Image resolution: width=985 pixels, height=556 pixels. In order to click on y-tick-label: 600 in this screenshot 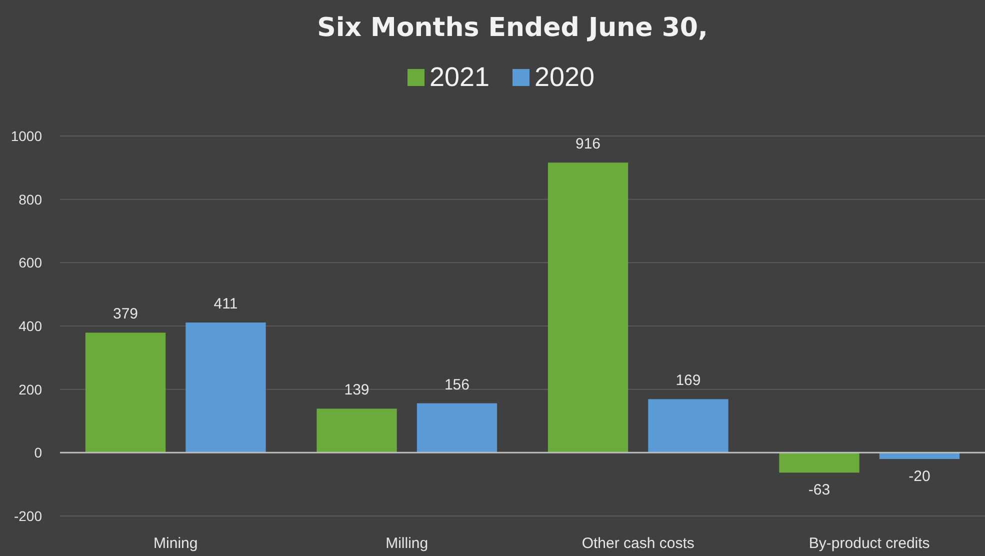, I will do `click(30, 262)`.